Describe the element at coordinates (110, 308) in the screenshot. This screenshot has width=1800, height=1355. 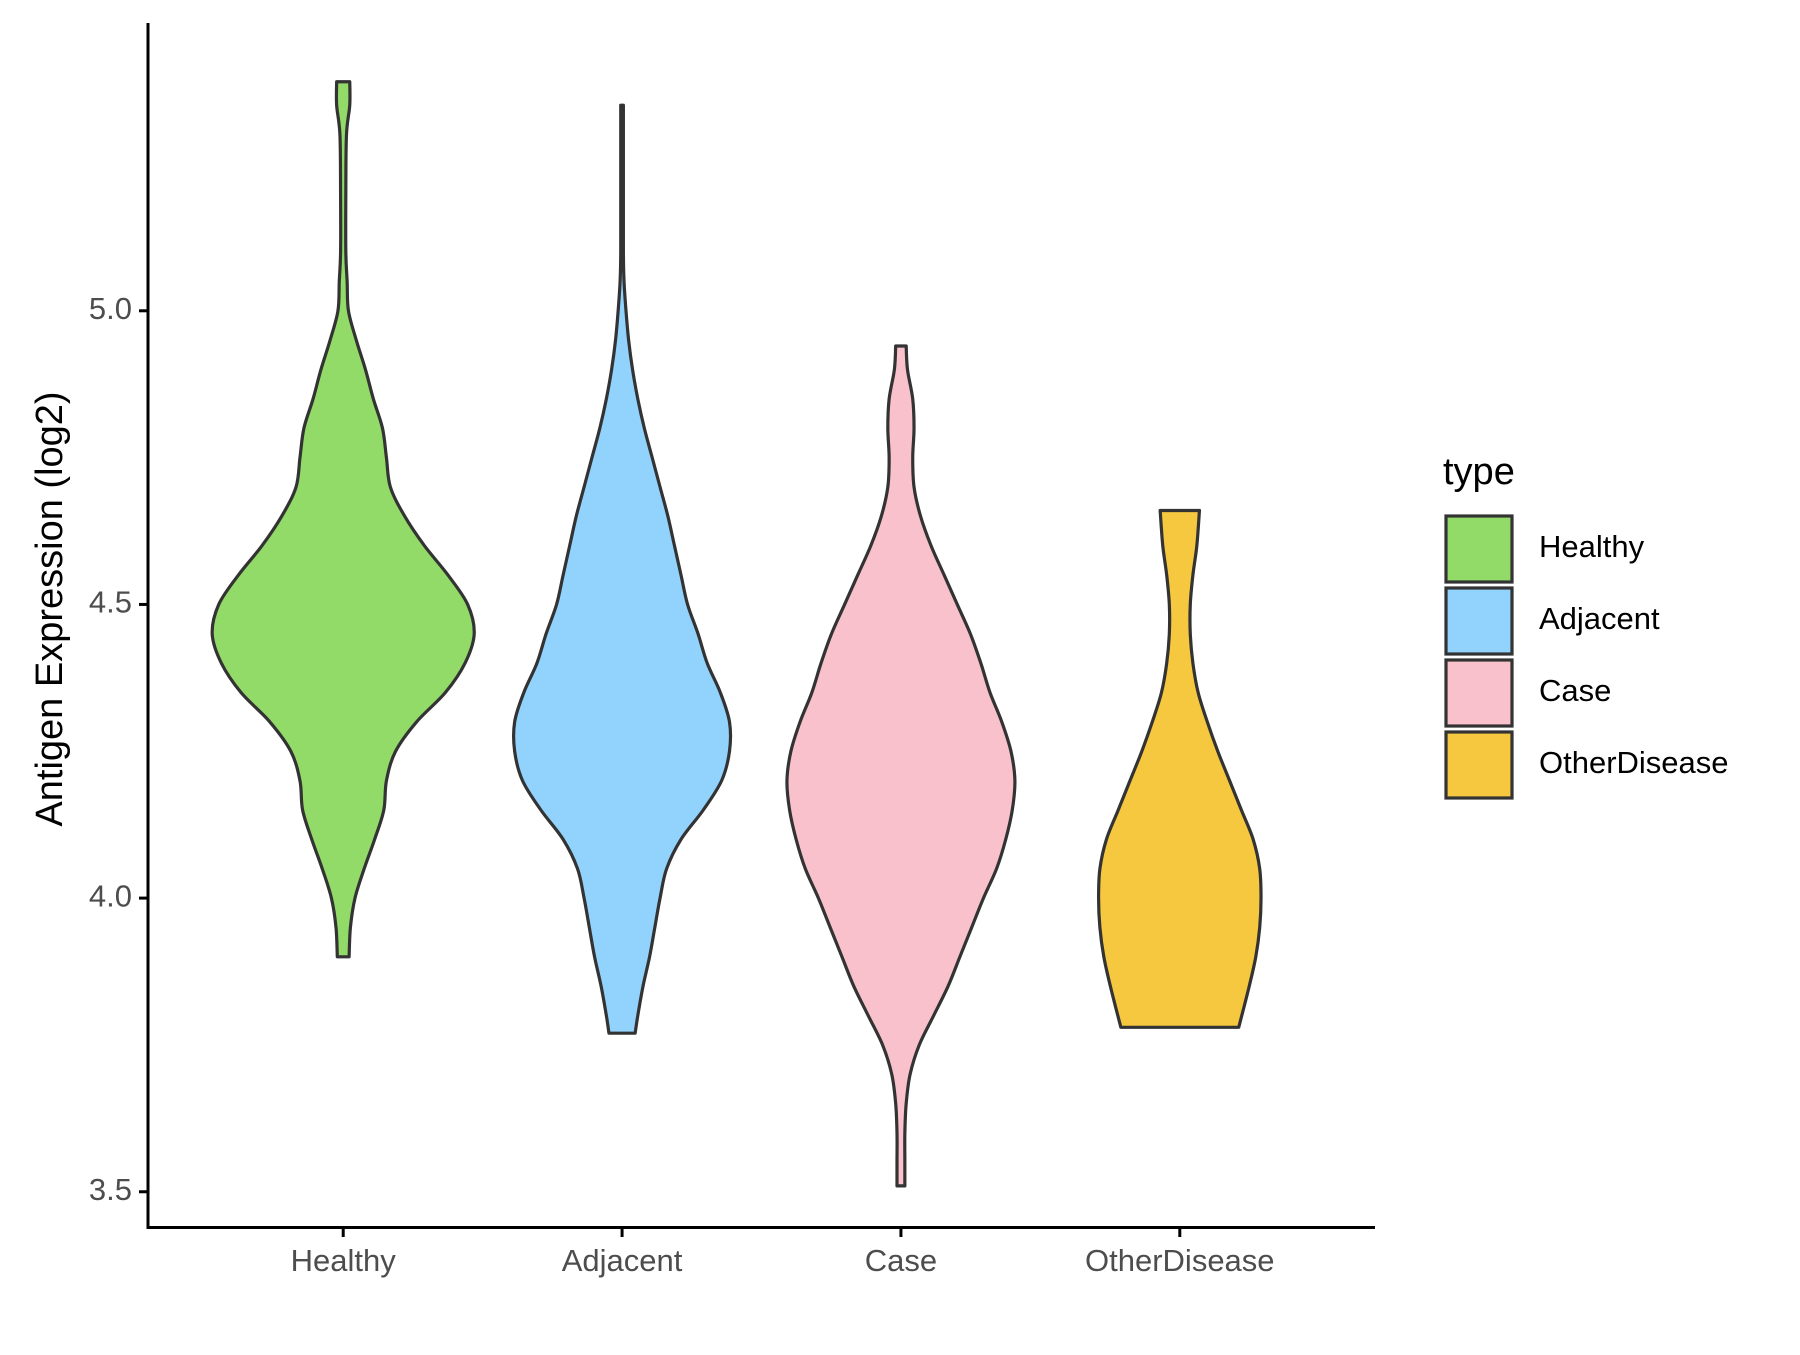
I see `y-tick-label: 5.0` at that location.